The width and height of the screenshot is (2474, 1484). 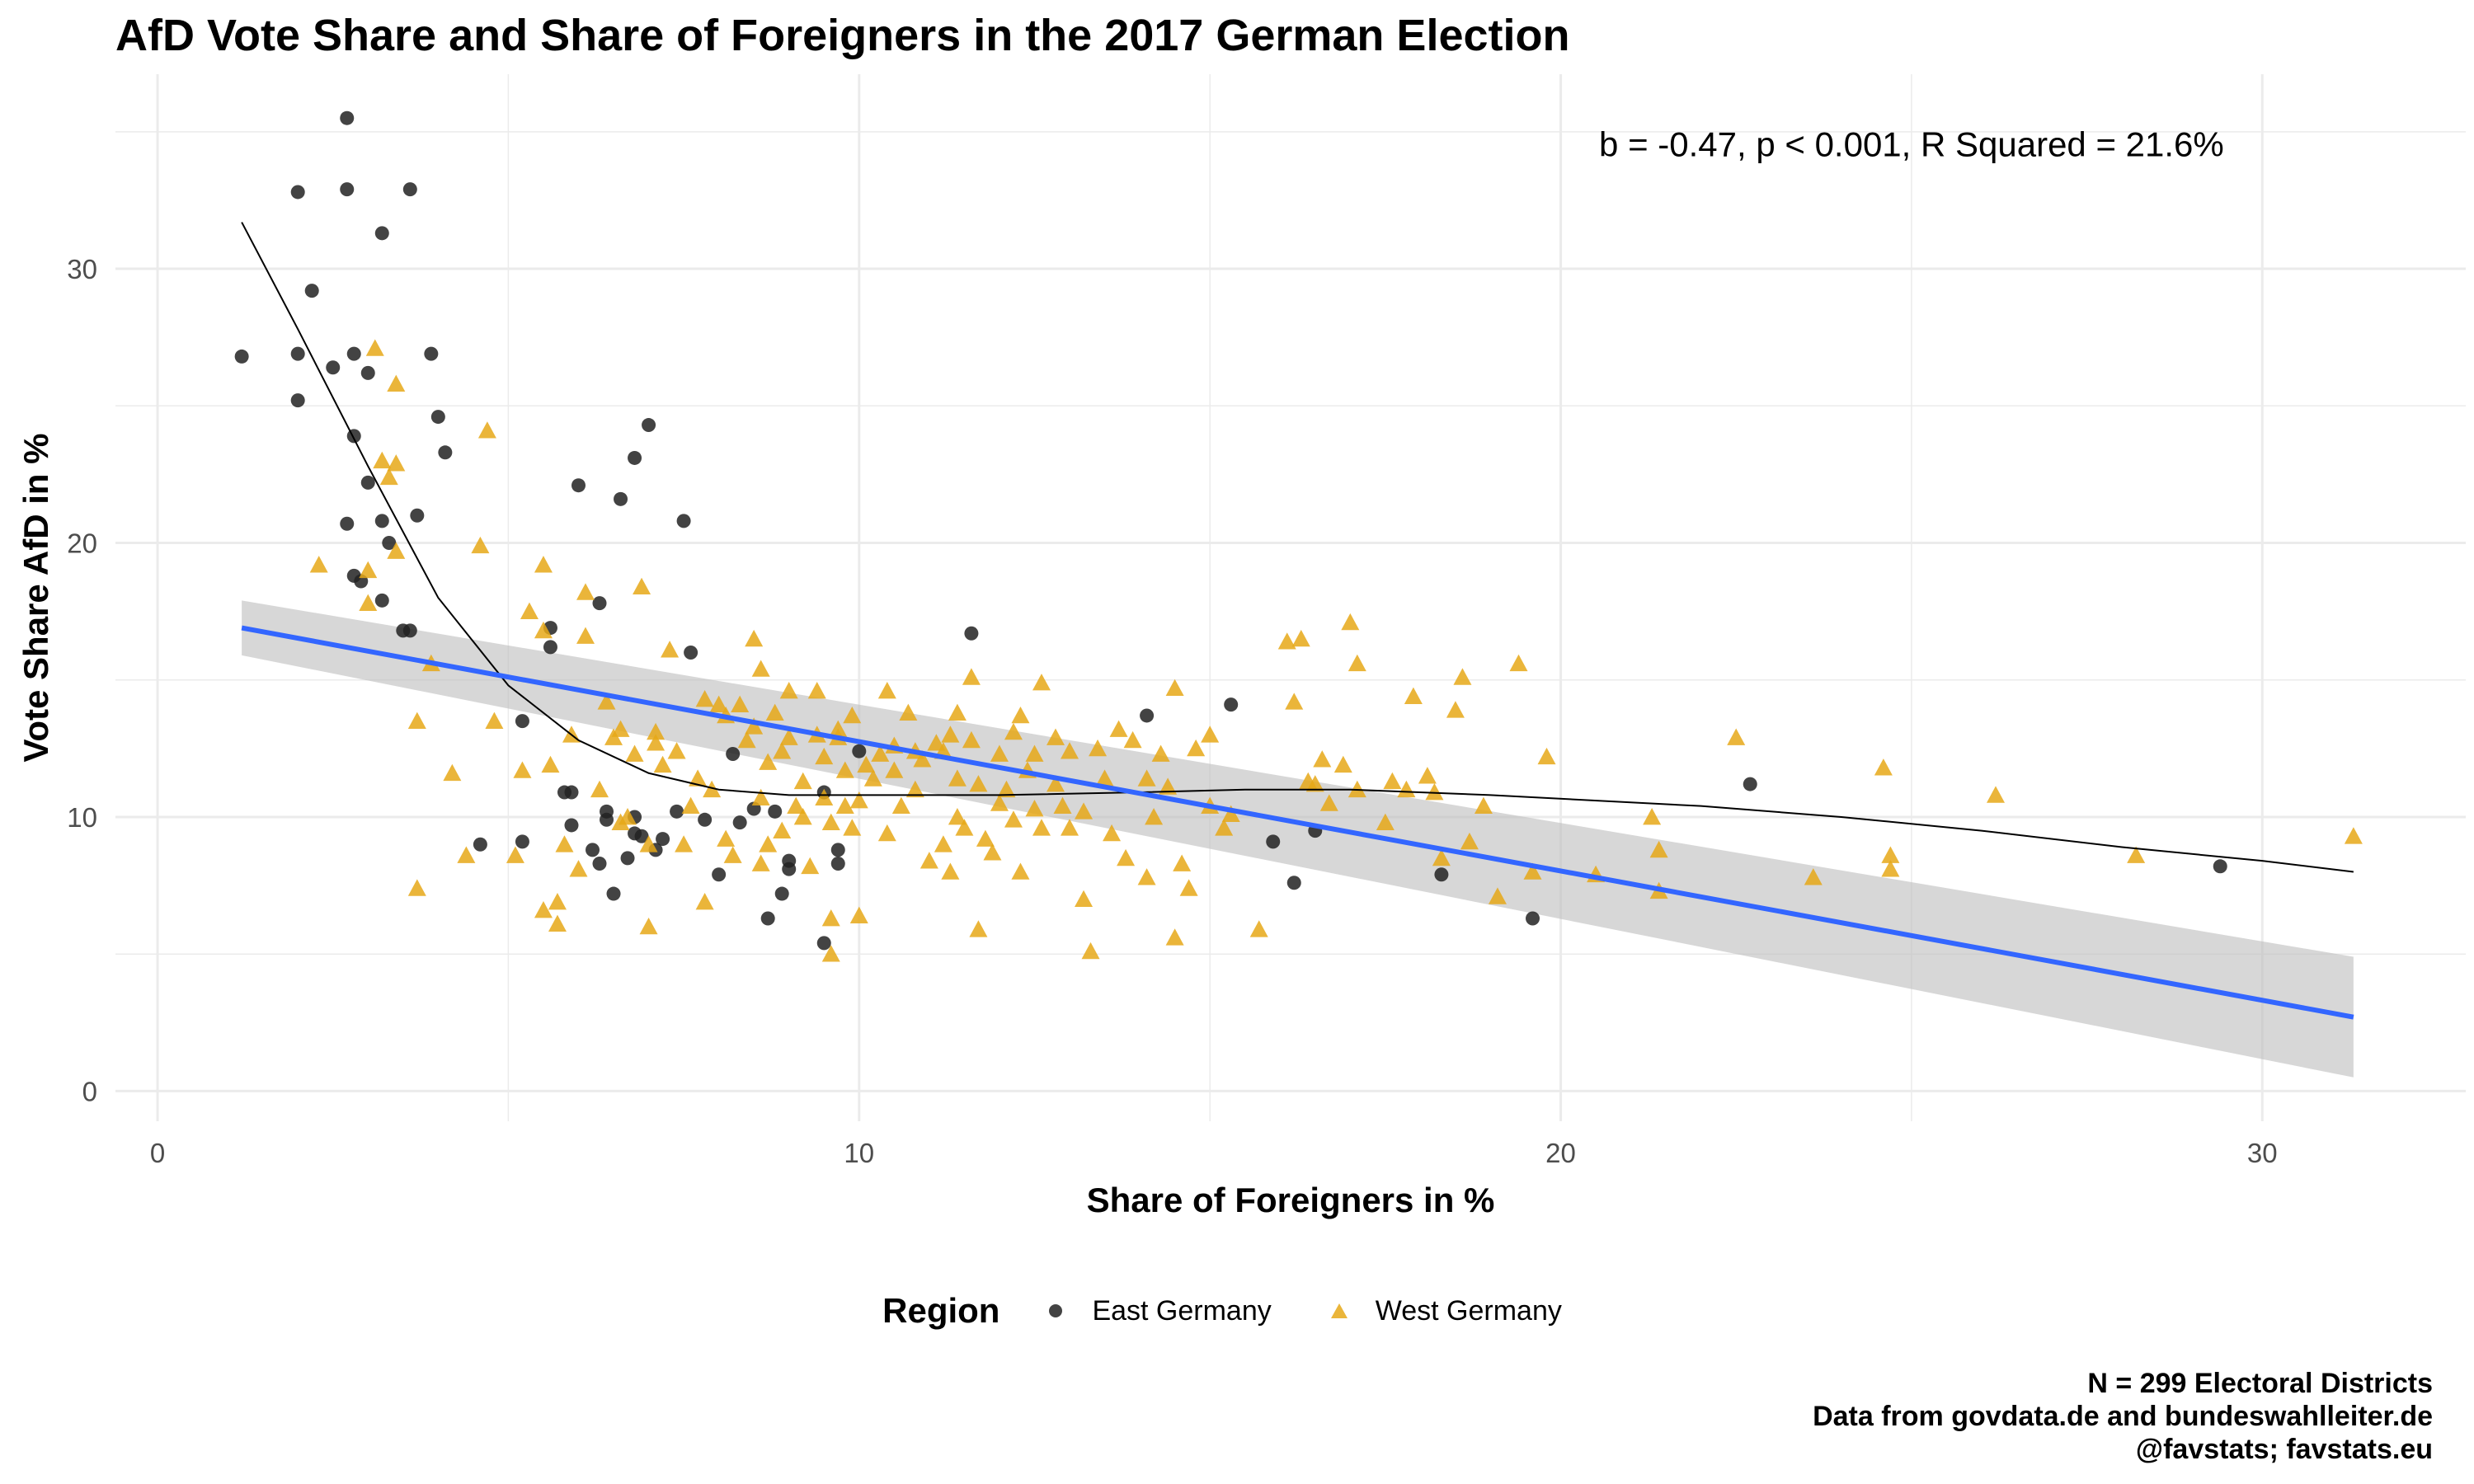 I want to click on triangle-marker-icon, so click(x=1339, y=1311).